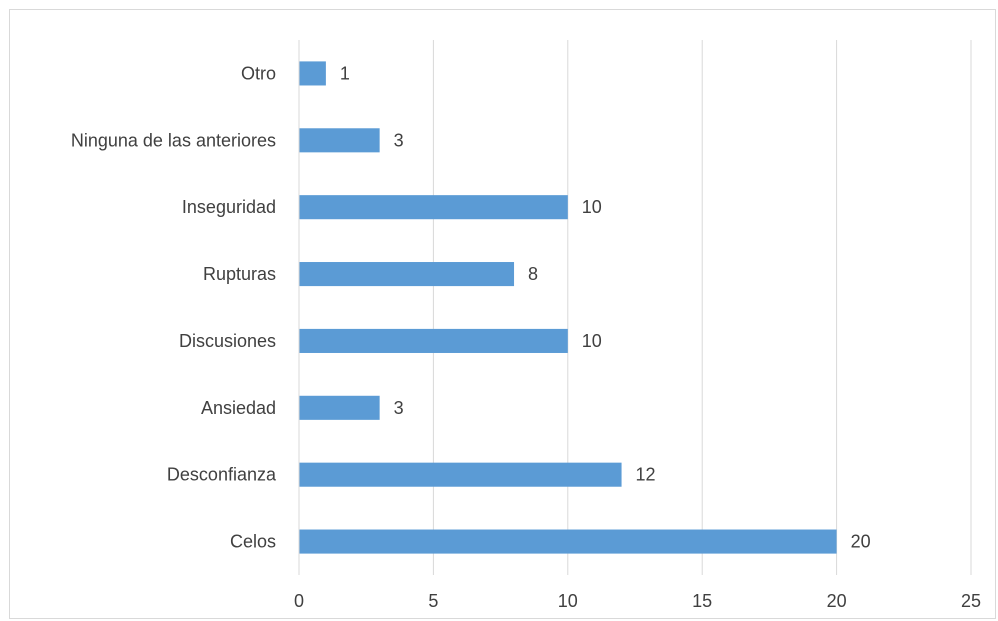  I want to click on x-tick-label: 5, so click(433, 601).